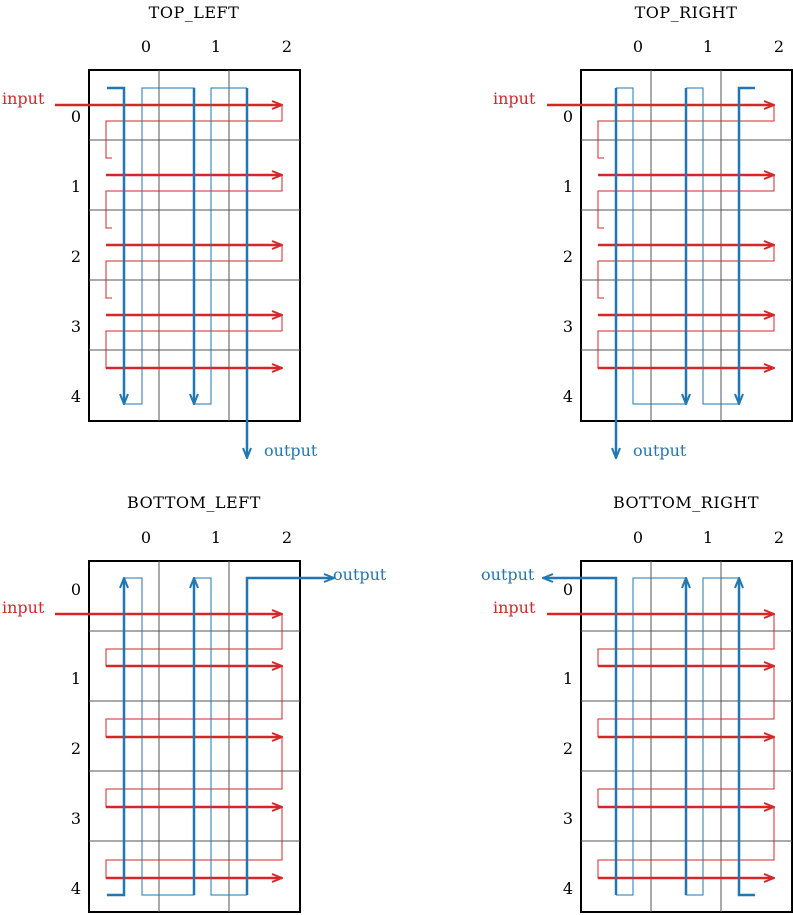  What do you see at coordinates (194, 12) in the screenshot?
I see `panel-title: TOP_LEFT` at bounding box center [194, 12].